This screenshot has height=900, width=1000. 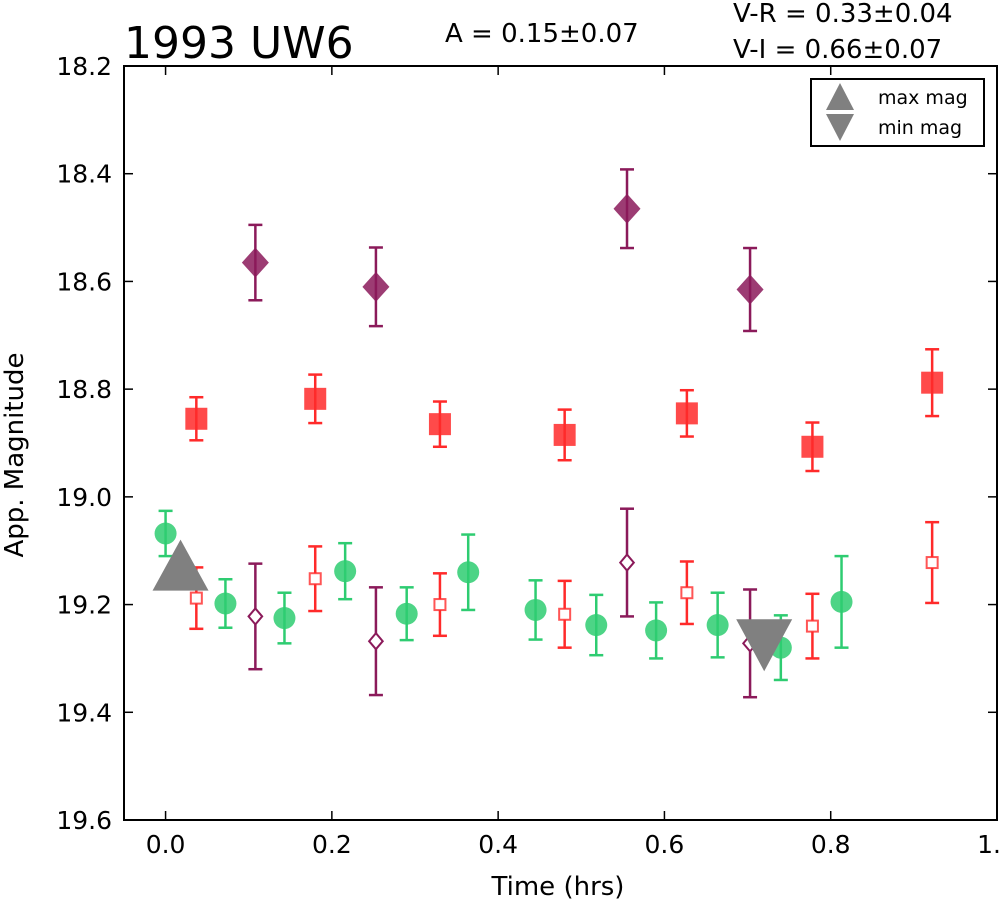 I want to click on y-tick-label: 19.0, so click(x=84, y=497).